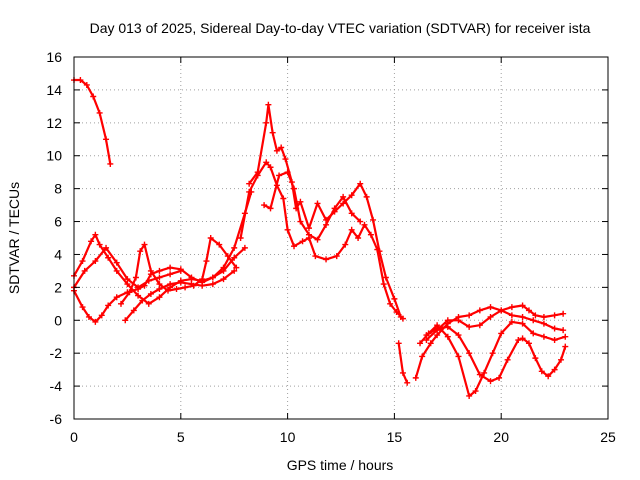 Image resolution: width=640 pixels, height=480 pixels. I want to click on y-tick-label: 0, so click(58, 320).